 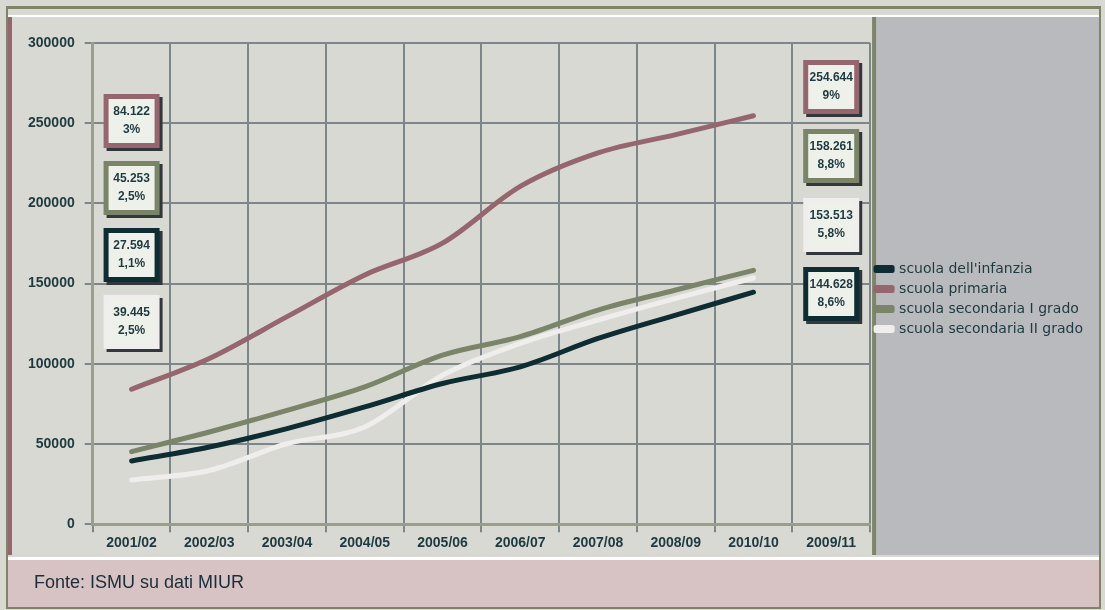 I want to click on annotation: 45.253 2,5%, so click(x=132, y=187).